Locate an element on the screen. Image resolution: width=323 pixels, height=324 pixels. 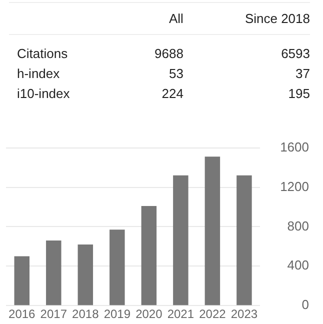
text: 224 is located at coordinates (172, 93).